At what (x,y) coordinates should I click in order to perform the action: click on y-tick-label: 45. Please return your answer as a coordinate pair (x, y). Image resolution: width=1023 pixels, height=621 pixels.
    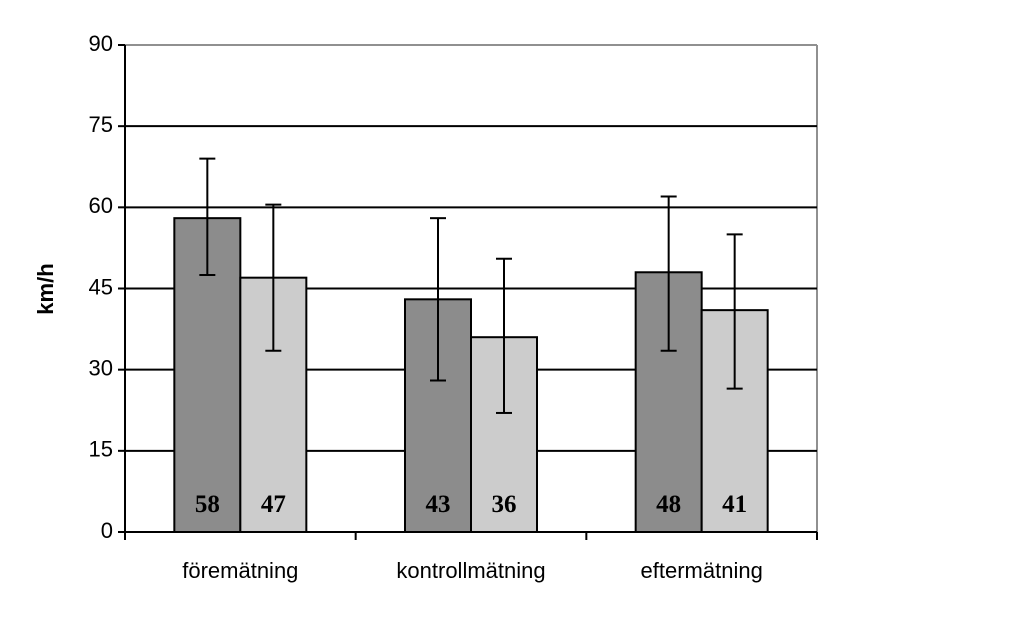
    Looking at the image, I should click on (101, 286).